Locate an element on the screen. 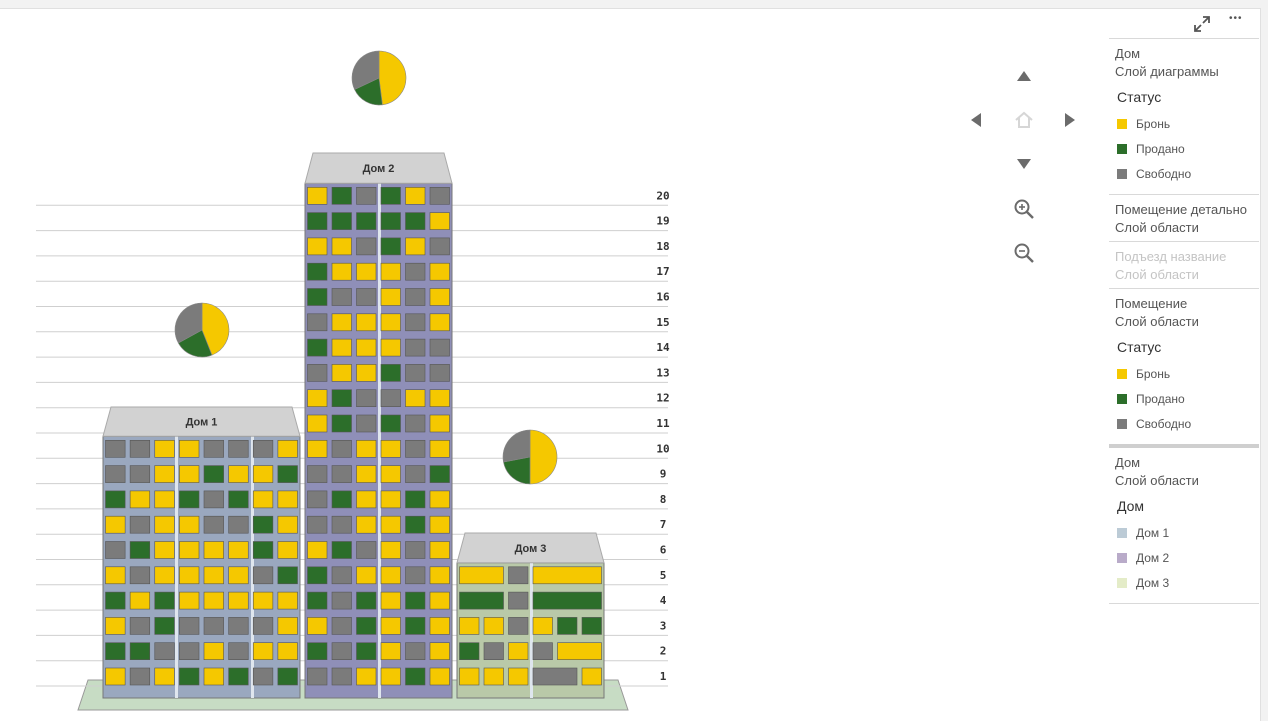  legend-item: Дом 3 is located at coordinates (1187, 582).